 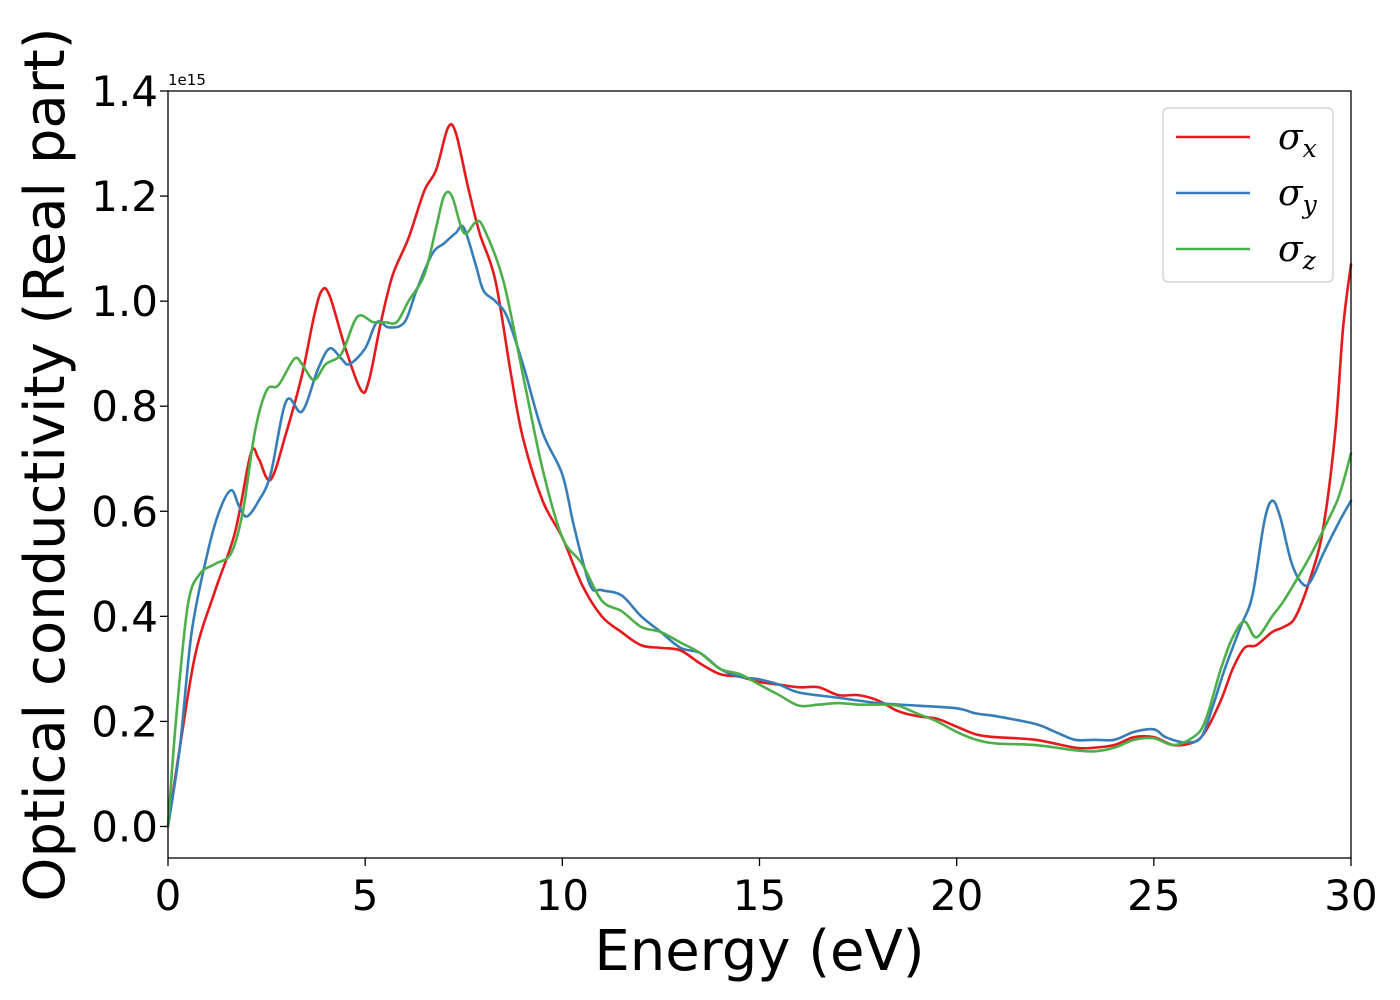 What do you see at coordinates (187, 80) in the screenshot?
I see `y-axis-offset-label: 1e15` at bounding box center [187, 80].